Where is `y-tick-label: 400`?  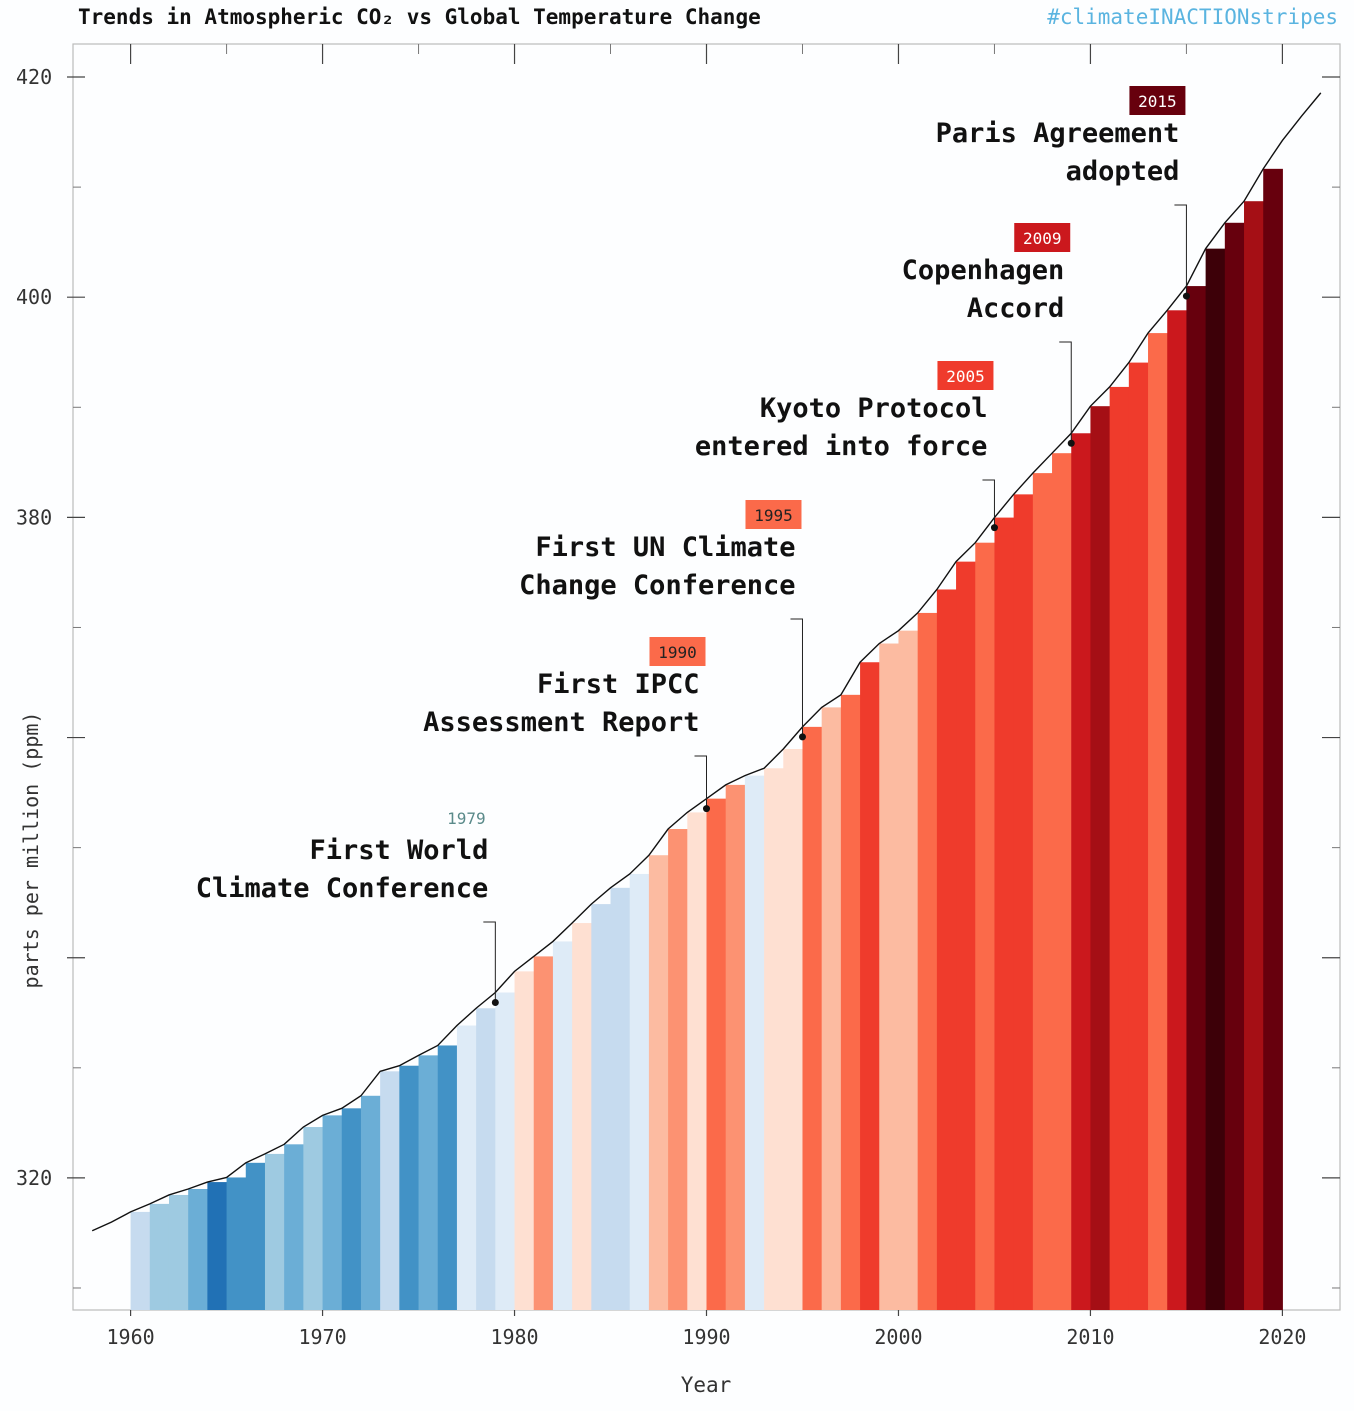
y-tick-label: 400 is located at coordinates (34, 297).